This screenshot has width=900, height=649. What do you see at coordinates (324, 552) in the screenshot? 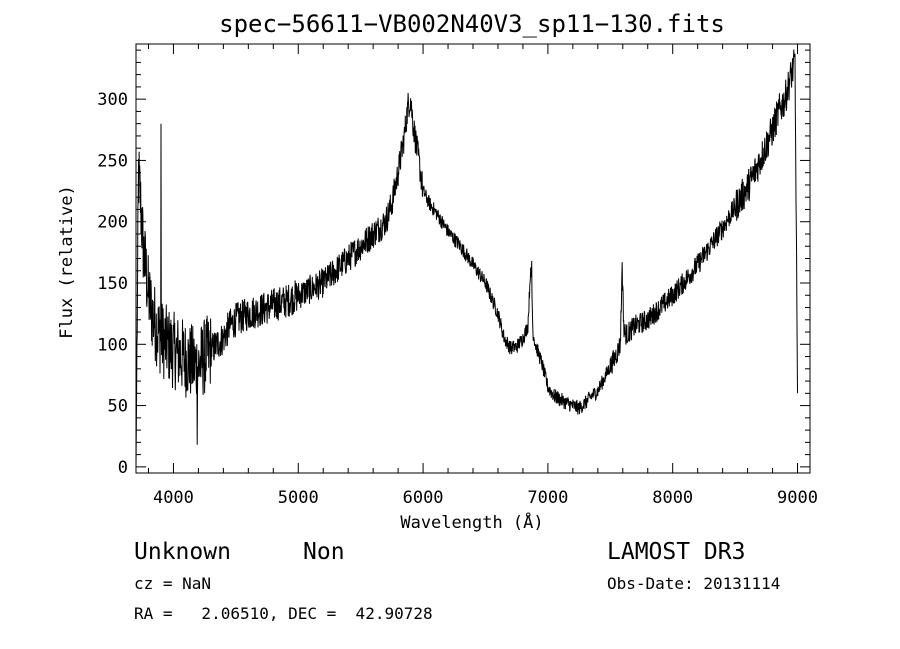
I see `subclass-label: Non` at bounding box center [324, 552].